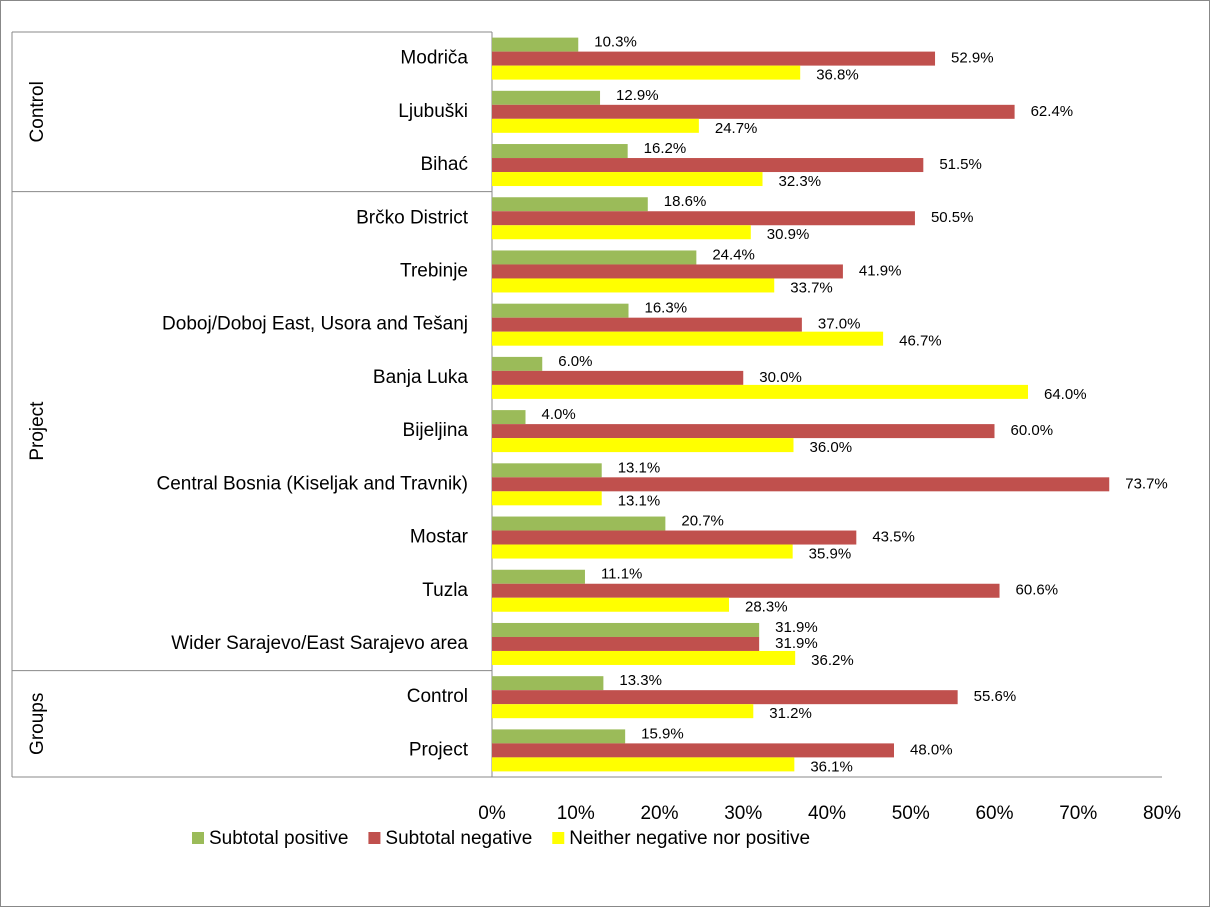 The image size is (1210, 907). What do you see at coordinates (800, 181) in the screenshot?
I see `data-label: 32.3%` at bounding box center [800, 181].